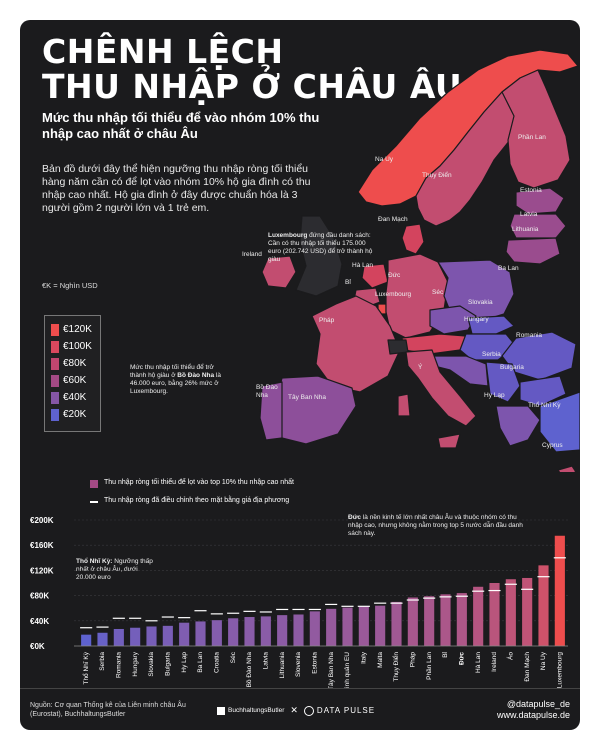 The width and height of the screenshot is (600, 750). Describe the element at coordinates (72, 373) in the screenshot. I see `map-legend: €120K €100K €80K €60K €40K €20K` at that location.